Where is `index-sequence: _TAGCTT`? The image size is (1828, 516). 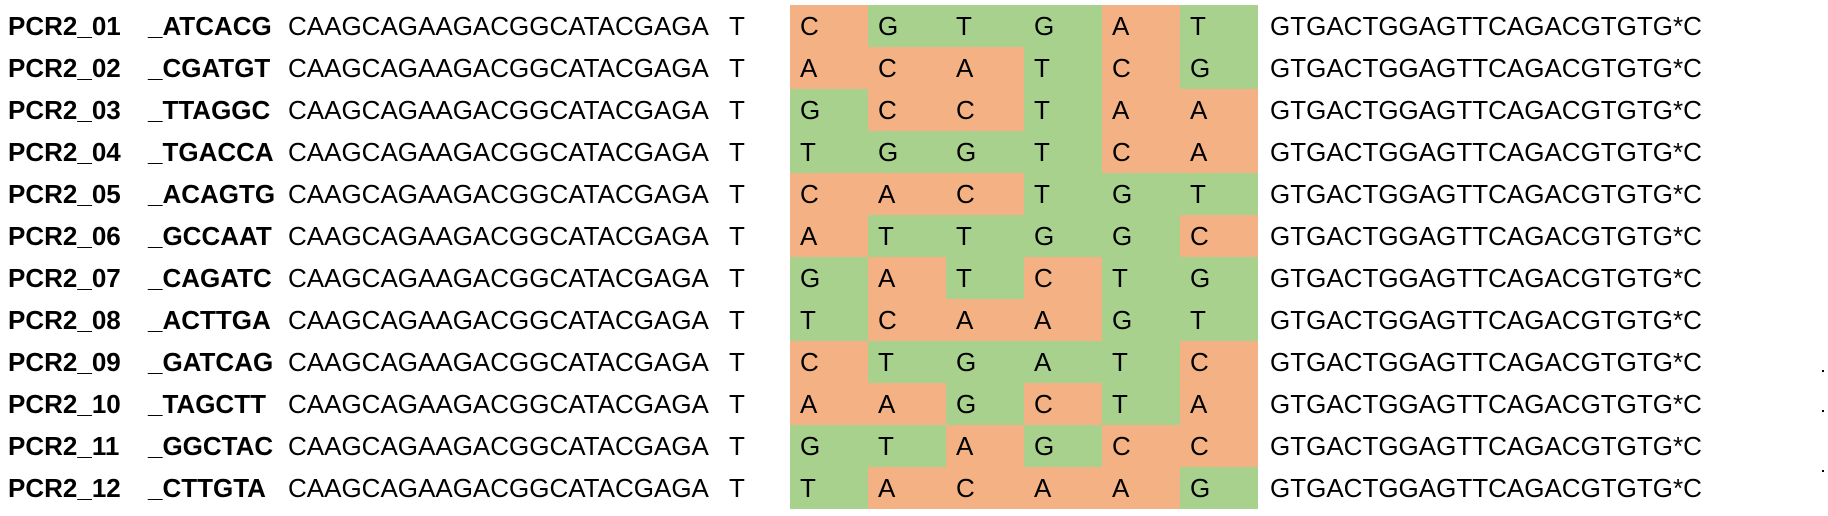
index-sequence: _TAGCTT is located at coordinates (207, 404).